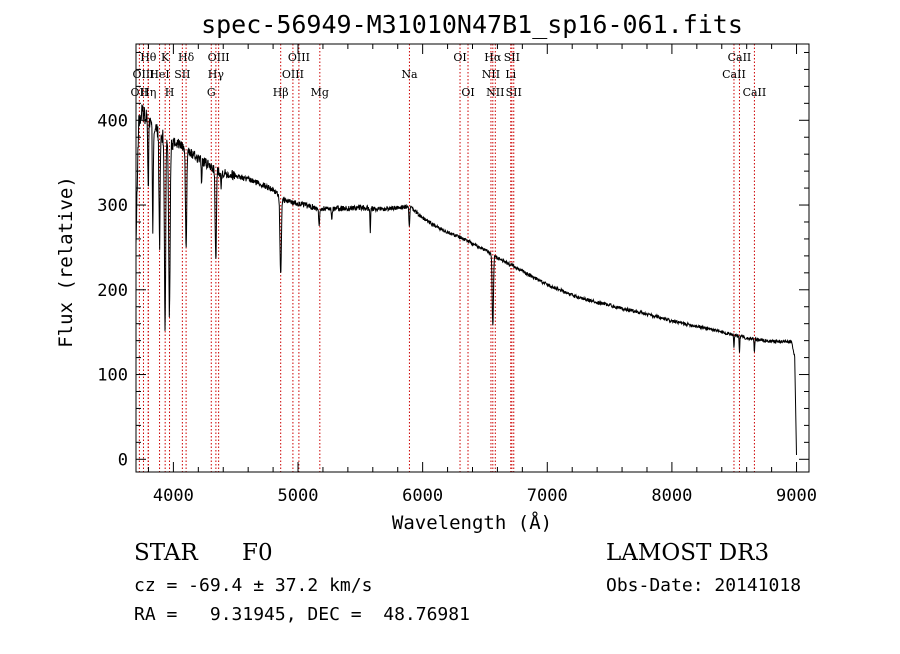  What do you see at coordinates (112, 121) in the screenshot?
I see `y-tick-label: 400` at bounding box center [112, 121].